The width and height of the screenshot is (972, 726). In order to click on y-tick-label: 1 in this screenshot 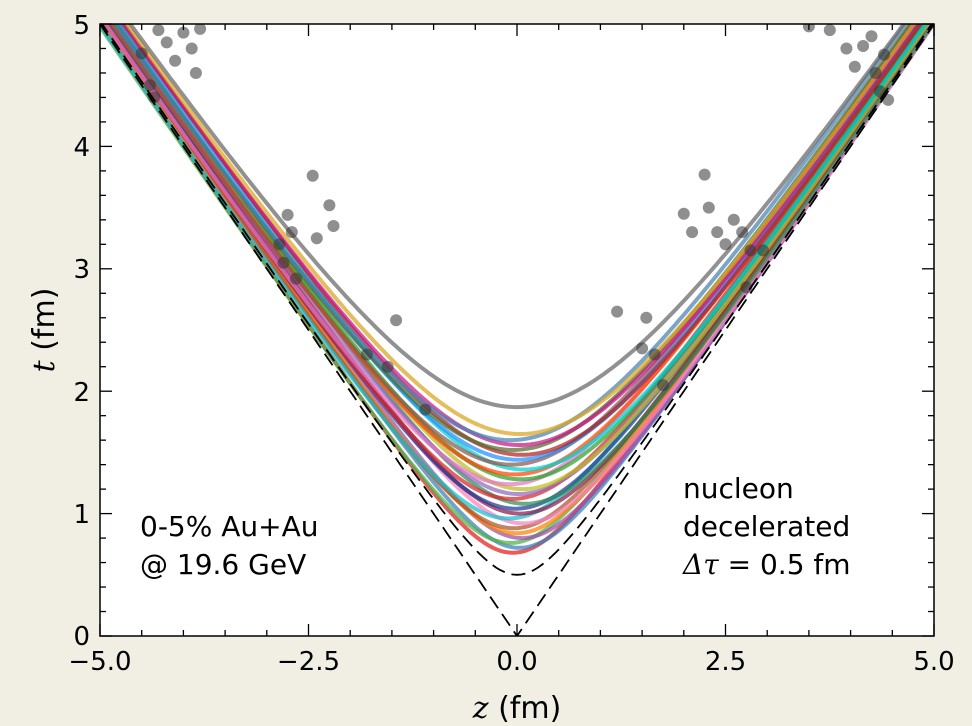, I will do `click(81, 515)`.